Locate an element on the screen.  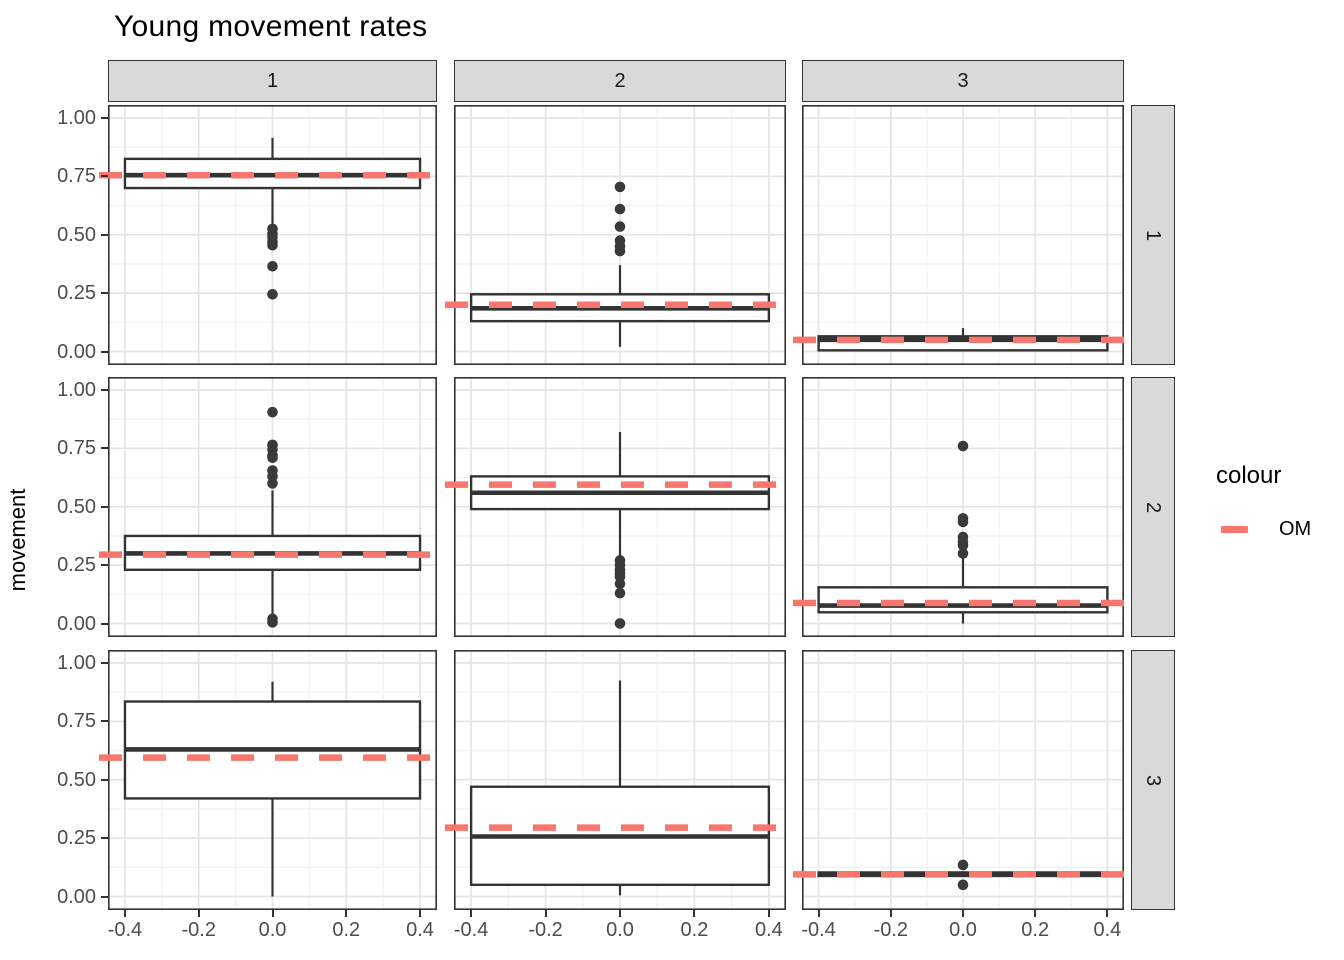
facet-panel-r2-c2 is located at coordinates (620, 507).